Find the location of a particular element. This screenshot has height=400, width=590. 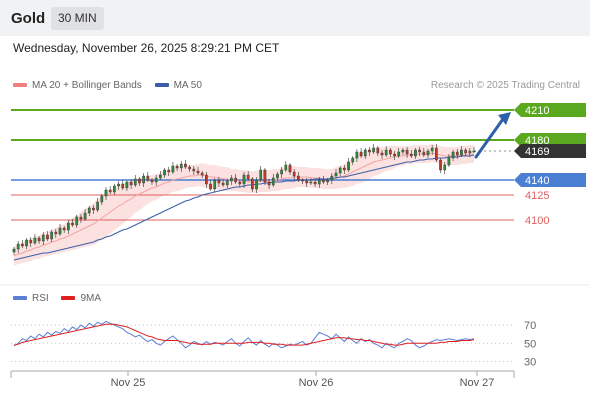

legend-label-ma50: MA 50 is located at coordinates (187, 85).